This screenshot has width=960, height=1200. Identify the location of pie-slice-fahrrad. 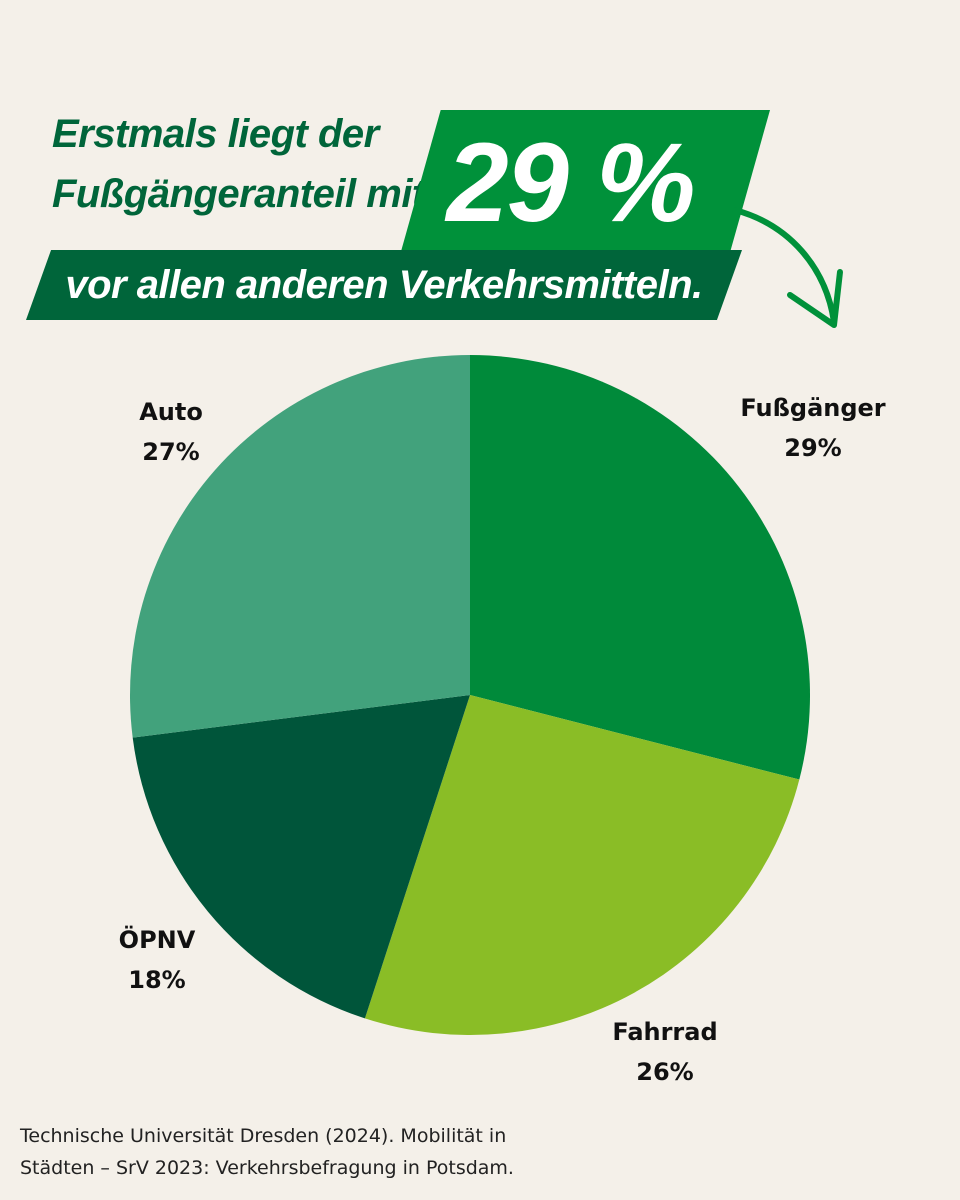
(582, 865).